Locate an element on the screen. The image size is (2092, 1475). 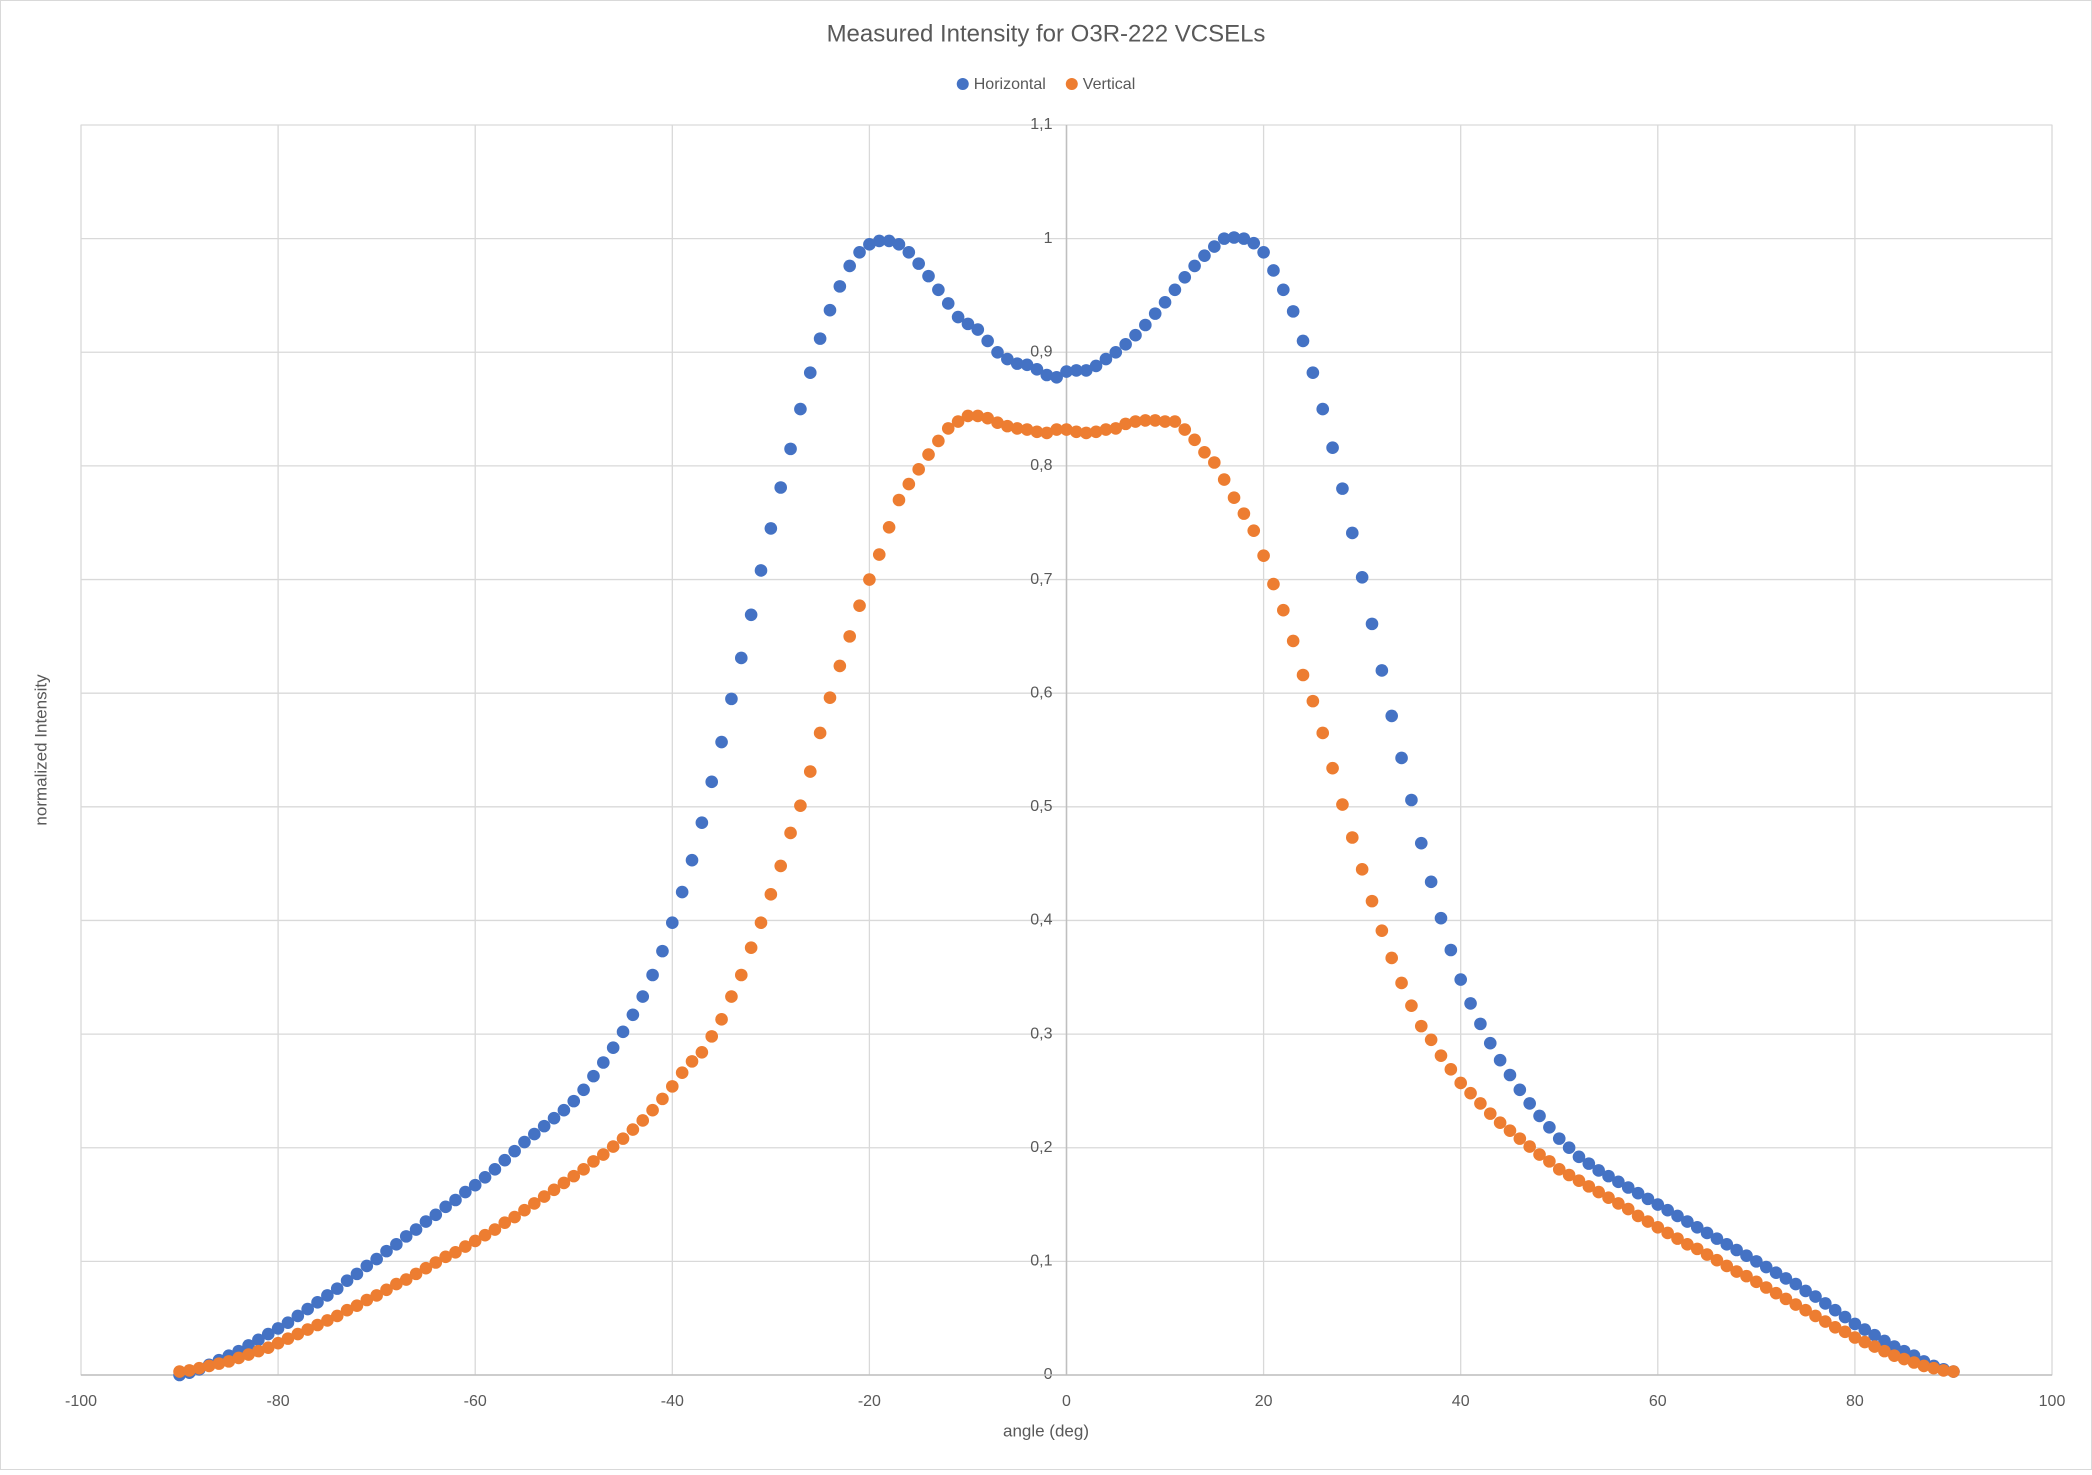
y-tick-label: 1 is located at coordinates (1048, 238).